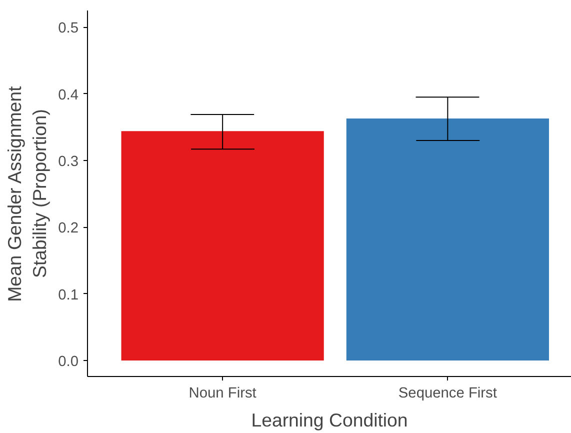  I want to click on x-axis-title: Learning Condition, so click(329, 420).